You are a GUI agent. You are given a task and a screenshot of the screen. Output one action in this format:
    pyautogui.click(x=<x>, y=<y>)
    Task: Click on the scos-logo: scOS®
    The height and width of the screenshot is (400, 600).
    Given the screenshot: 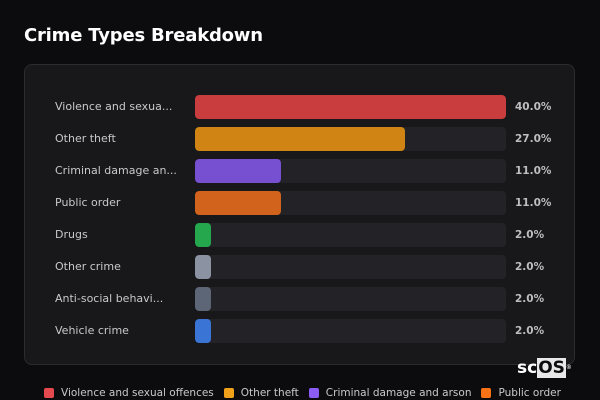 What is the action you would take?
    pyautogui.click(x=544, y=368)
    